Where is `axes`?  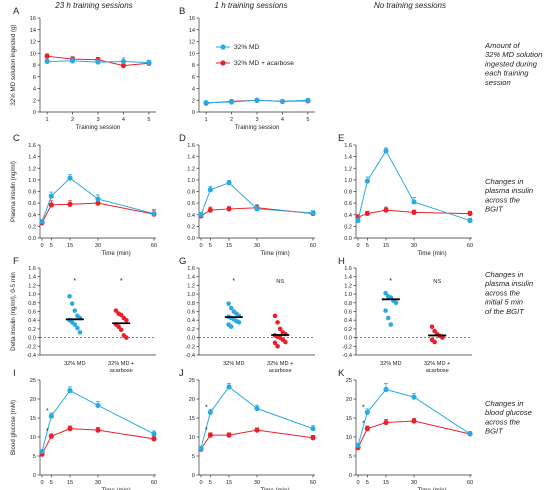 axes is located at coordinates (255, 66).